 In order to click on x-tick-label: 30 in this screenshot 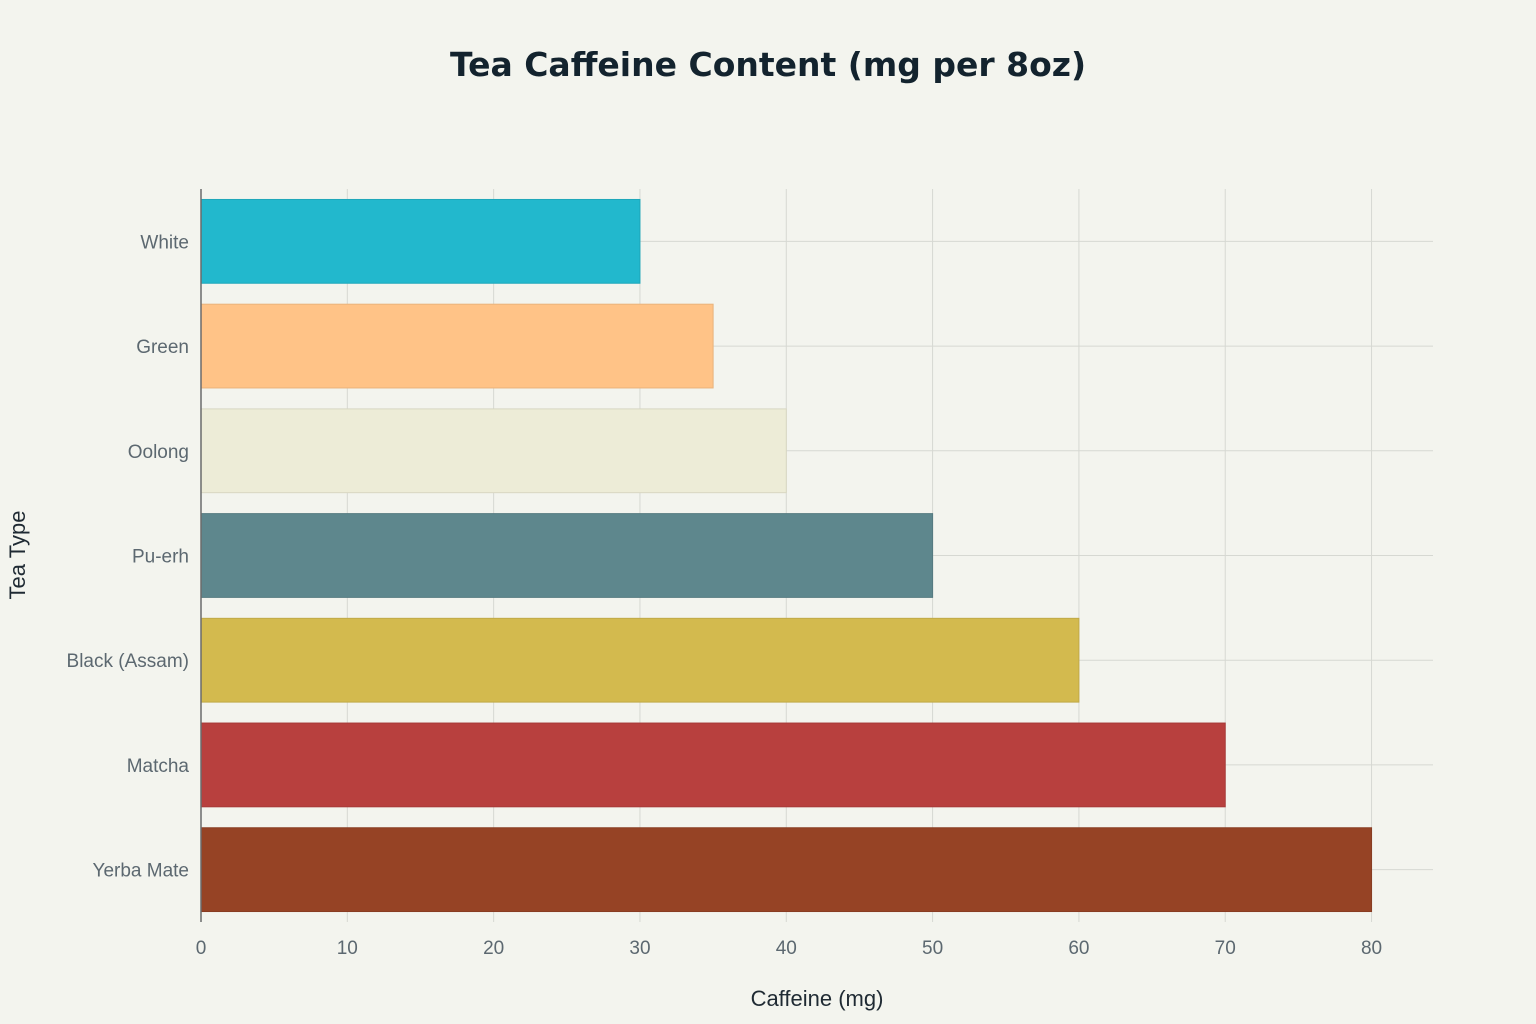, I will do `click(639, 948)`.